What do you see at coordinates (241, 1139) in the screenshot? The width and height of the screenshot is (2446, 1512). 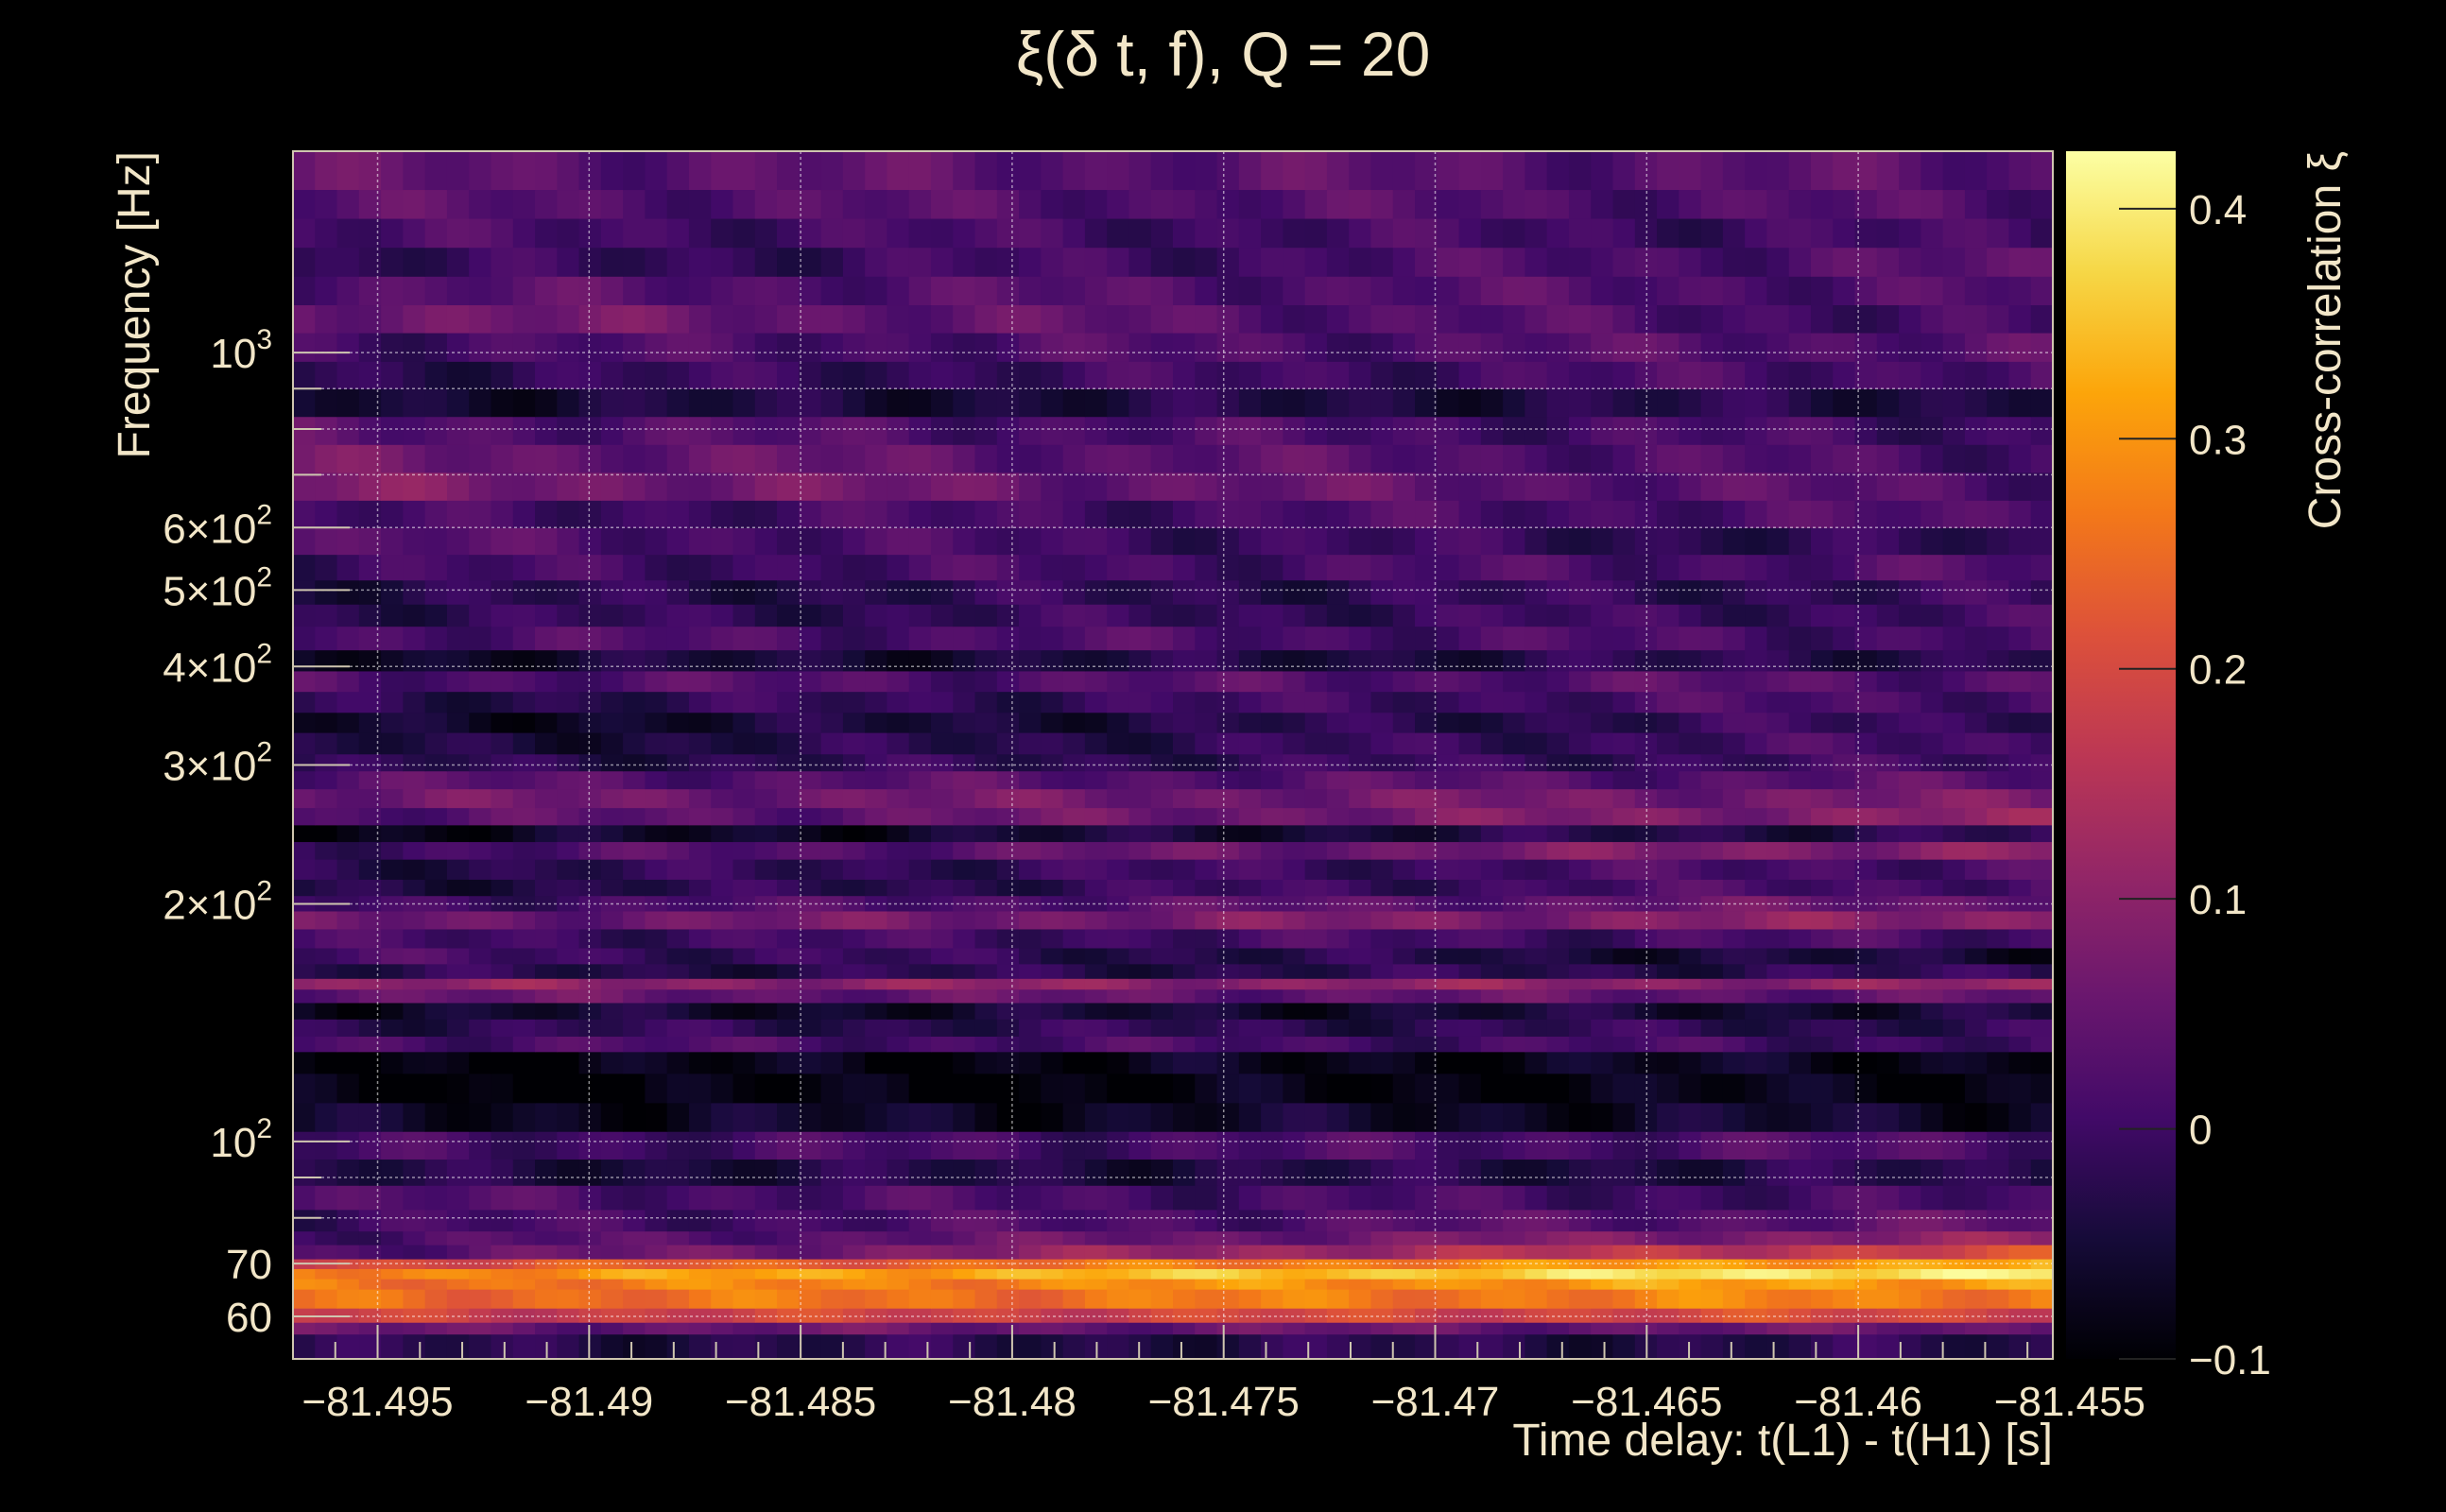 I see `y-tick-label: 102` at bounding box center [241, 1139].